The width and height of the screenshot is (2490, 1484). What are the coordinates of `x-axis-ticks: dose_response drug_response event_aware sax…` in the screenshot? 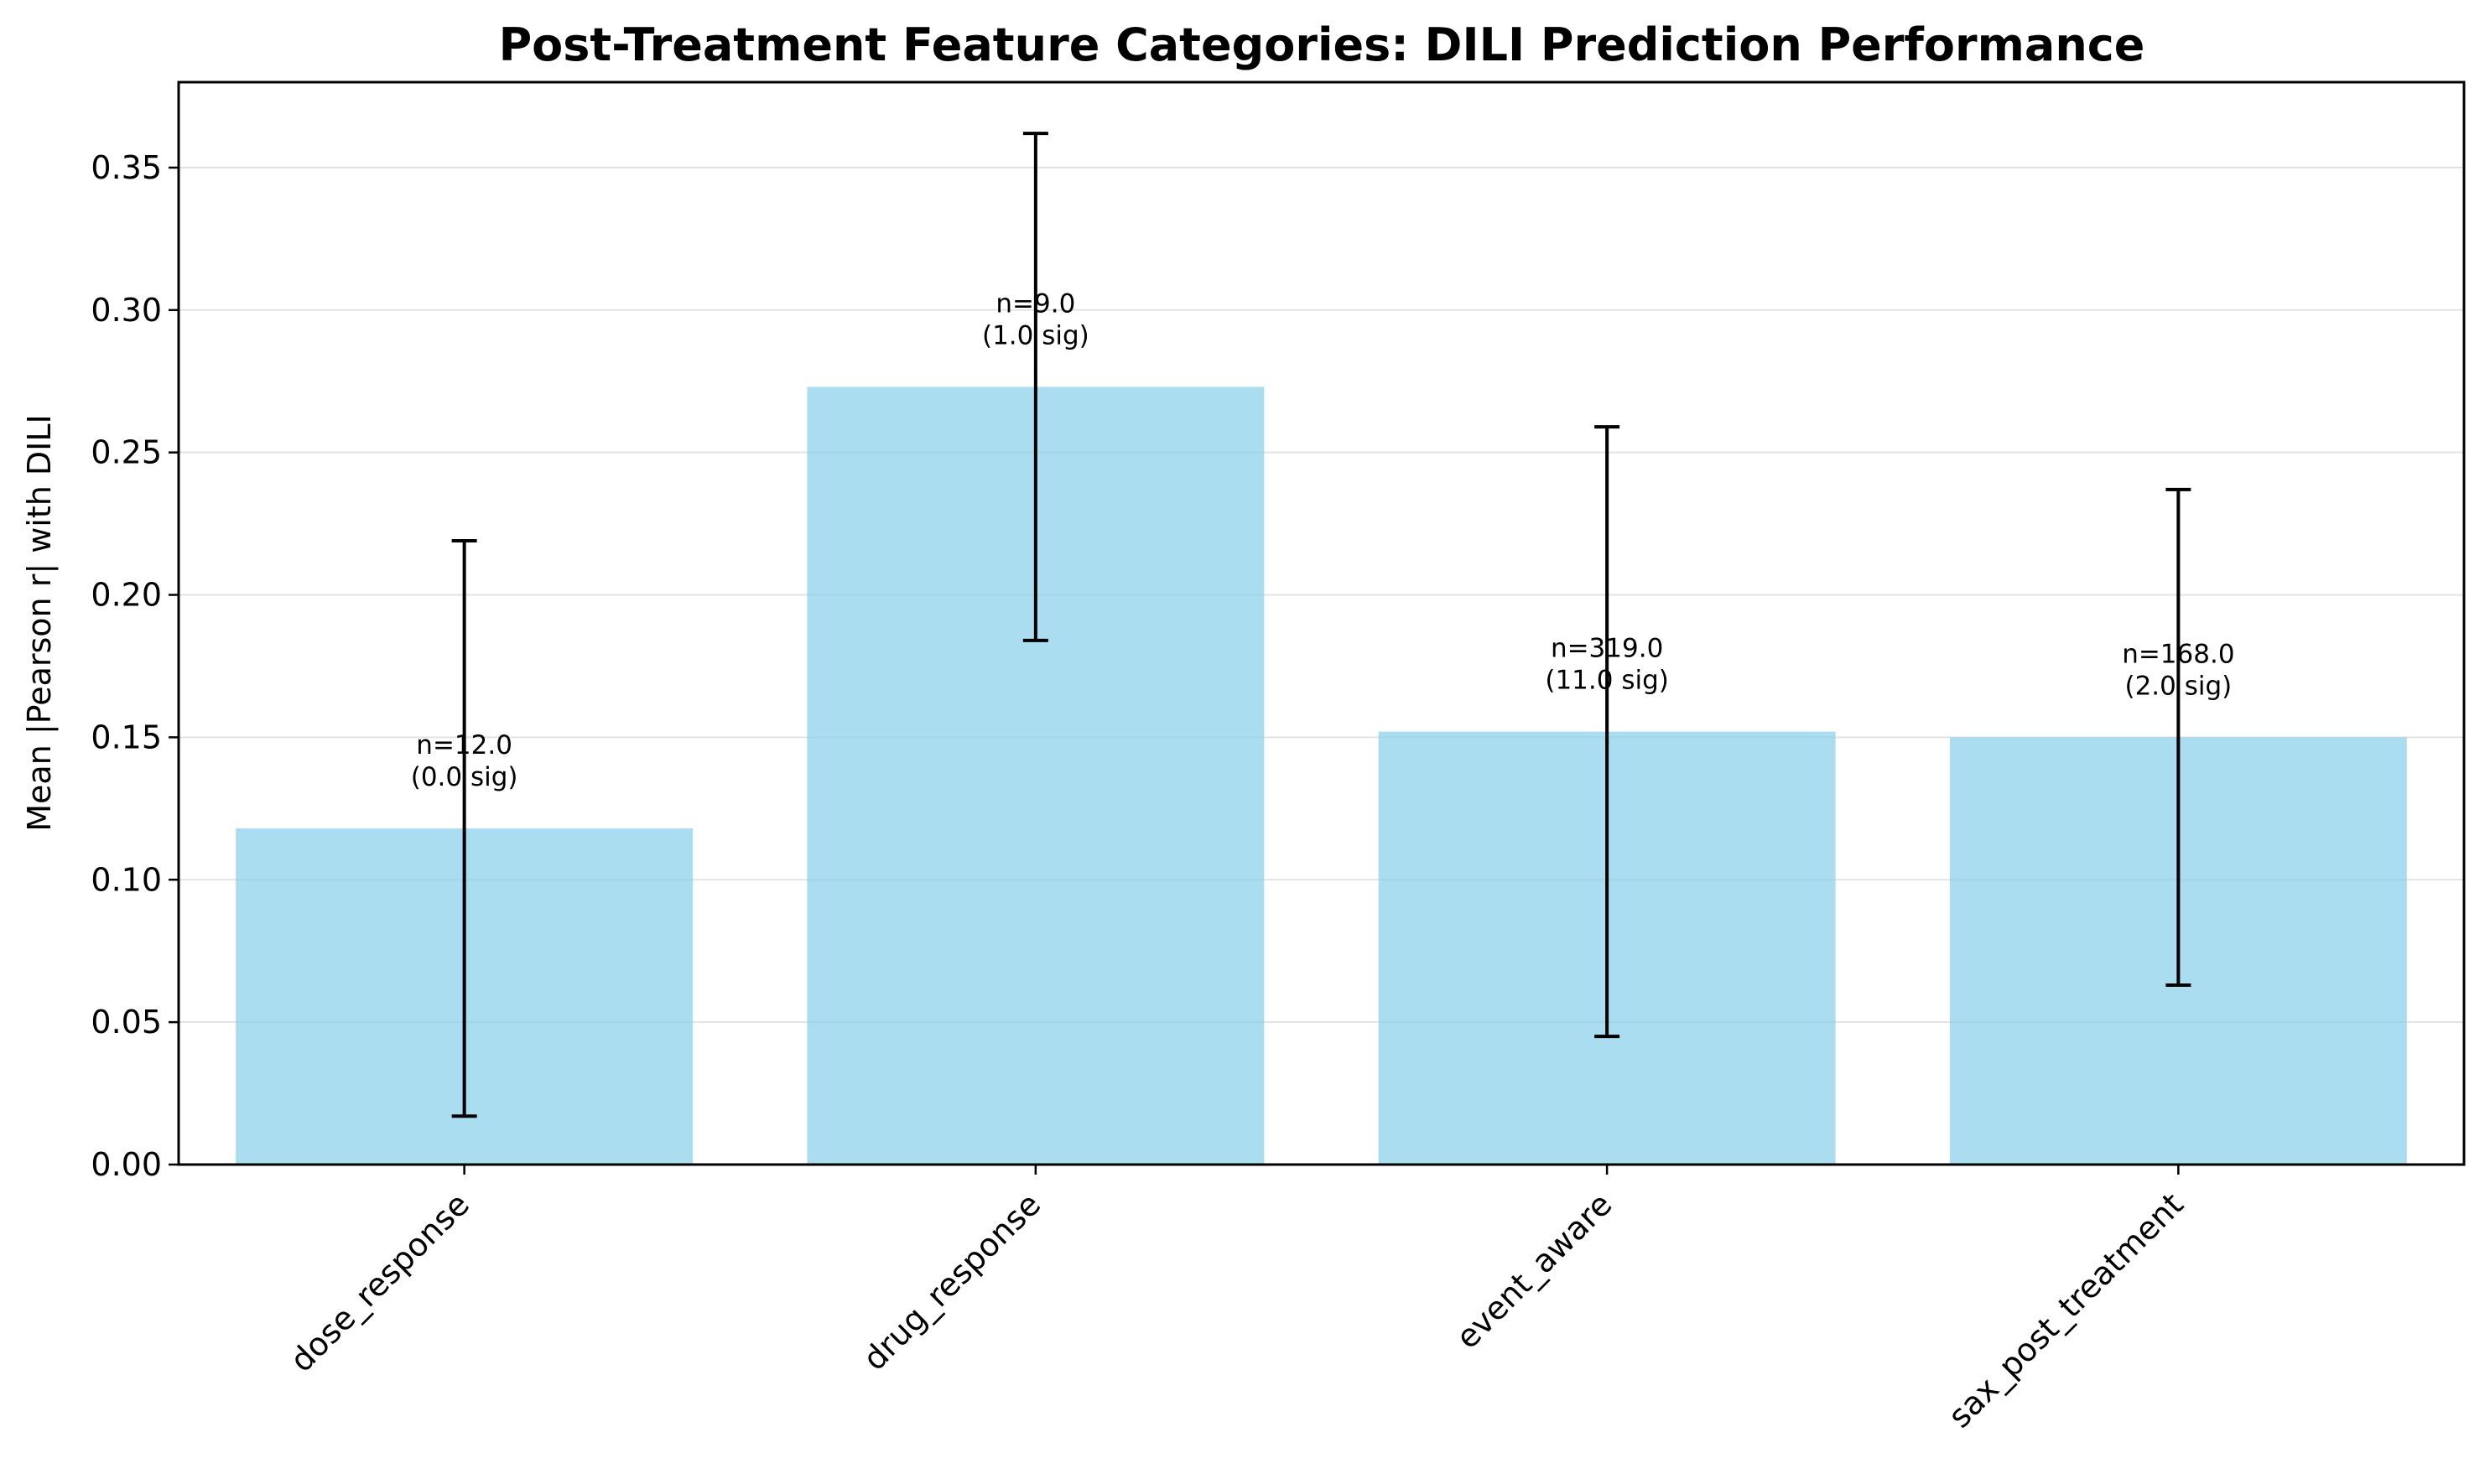 It's located at (1237, 1300).